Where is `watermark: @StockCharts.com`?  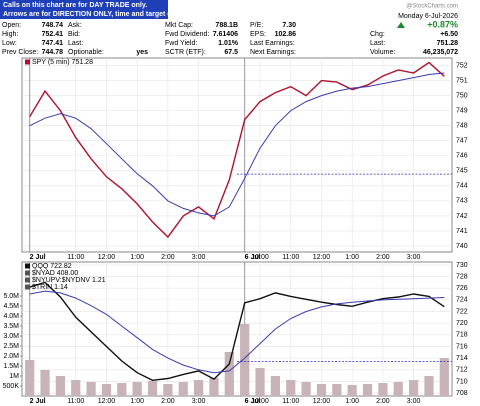
watermark: @StockCharts.com is located at coordinates (432, 7).